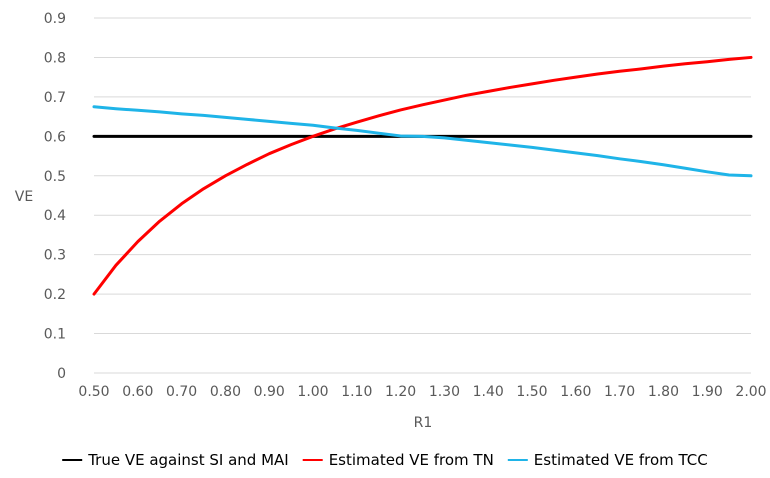 This screenshot has width=770, height=478. I want to click on legend-item-1: True VE against SI and MAI, so click(175, 460).